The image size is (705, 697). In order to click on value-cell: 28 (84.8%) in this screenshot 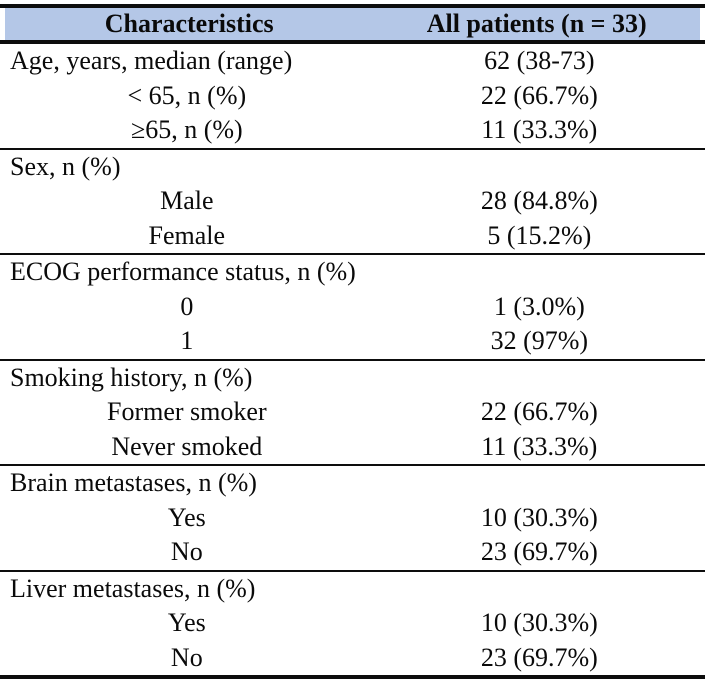, I will do `click(539, 200)`.